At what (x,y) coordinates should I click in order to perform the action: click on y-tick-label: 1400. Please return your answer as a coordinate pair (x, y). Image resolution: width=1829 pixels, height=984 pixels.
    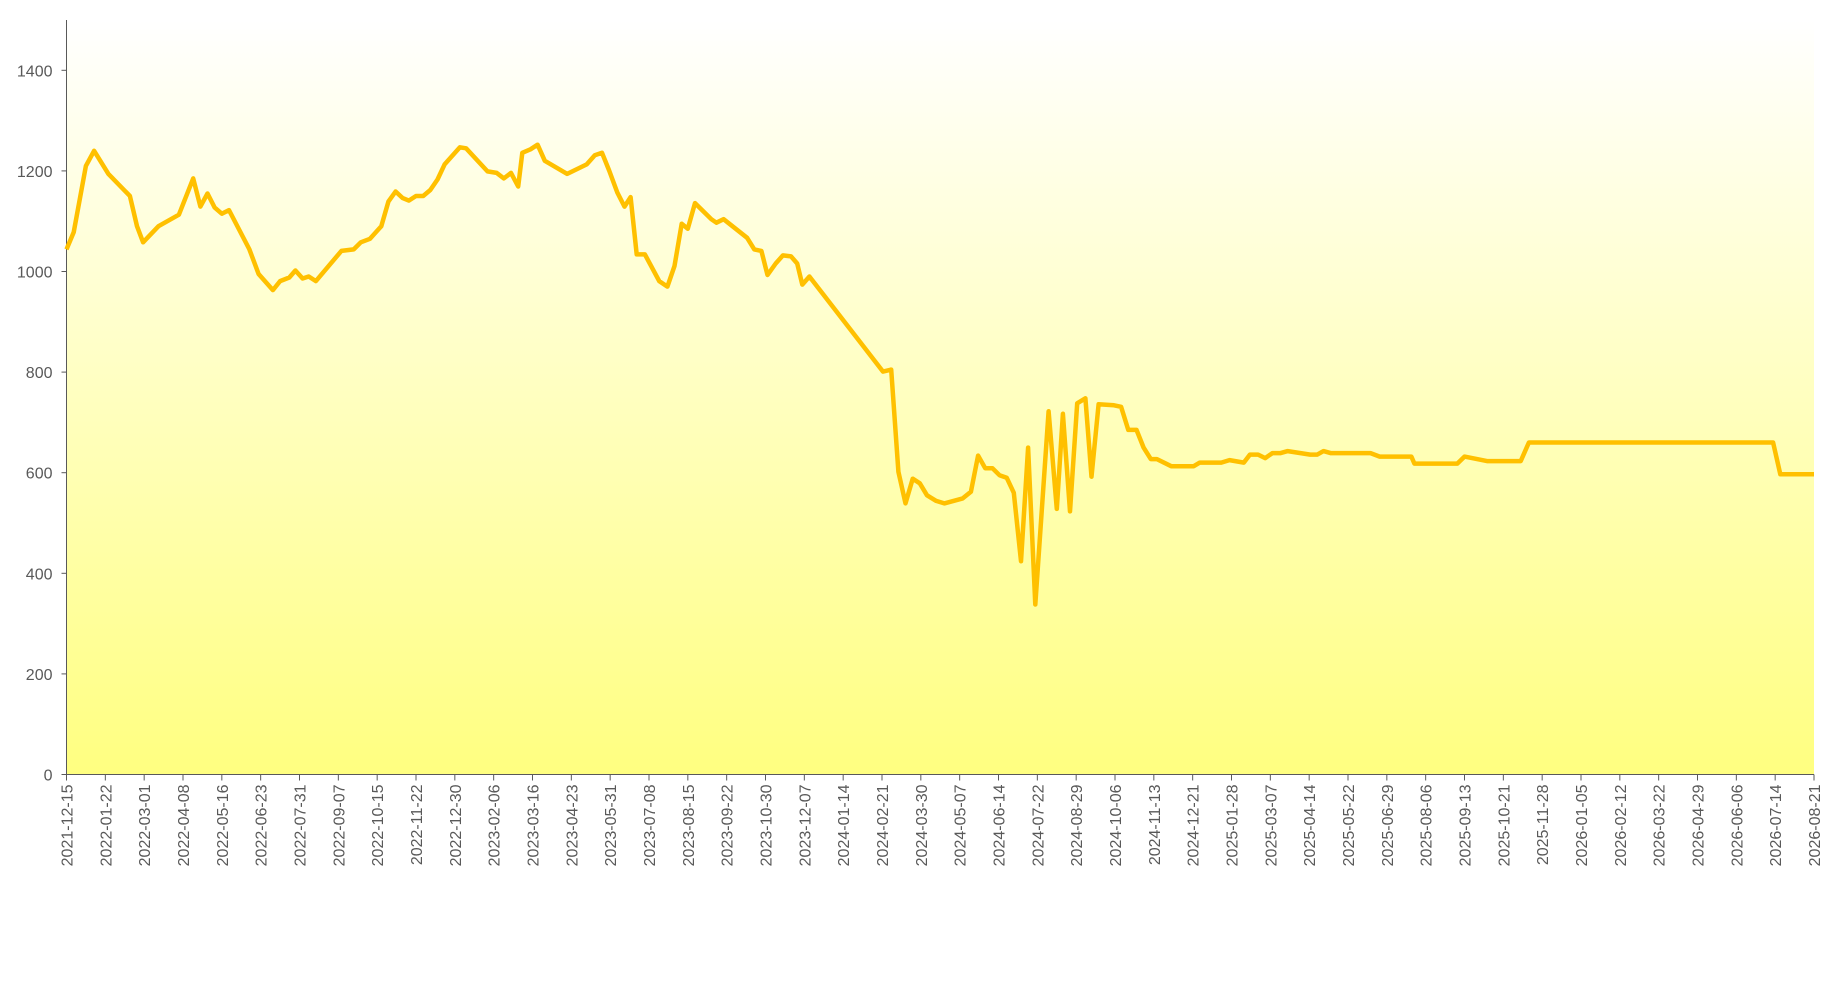
    Looking at the image, I should click on (35, 71).